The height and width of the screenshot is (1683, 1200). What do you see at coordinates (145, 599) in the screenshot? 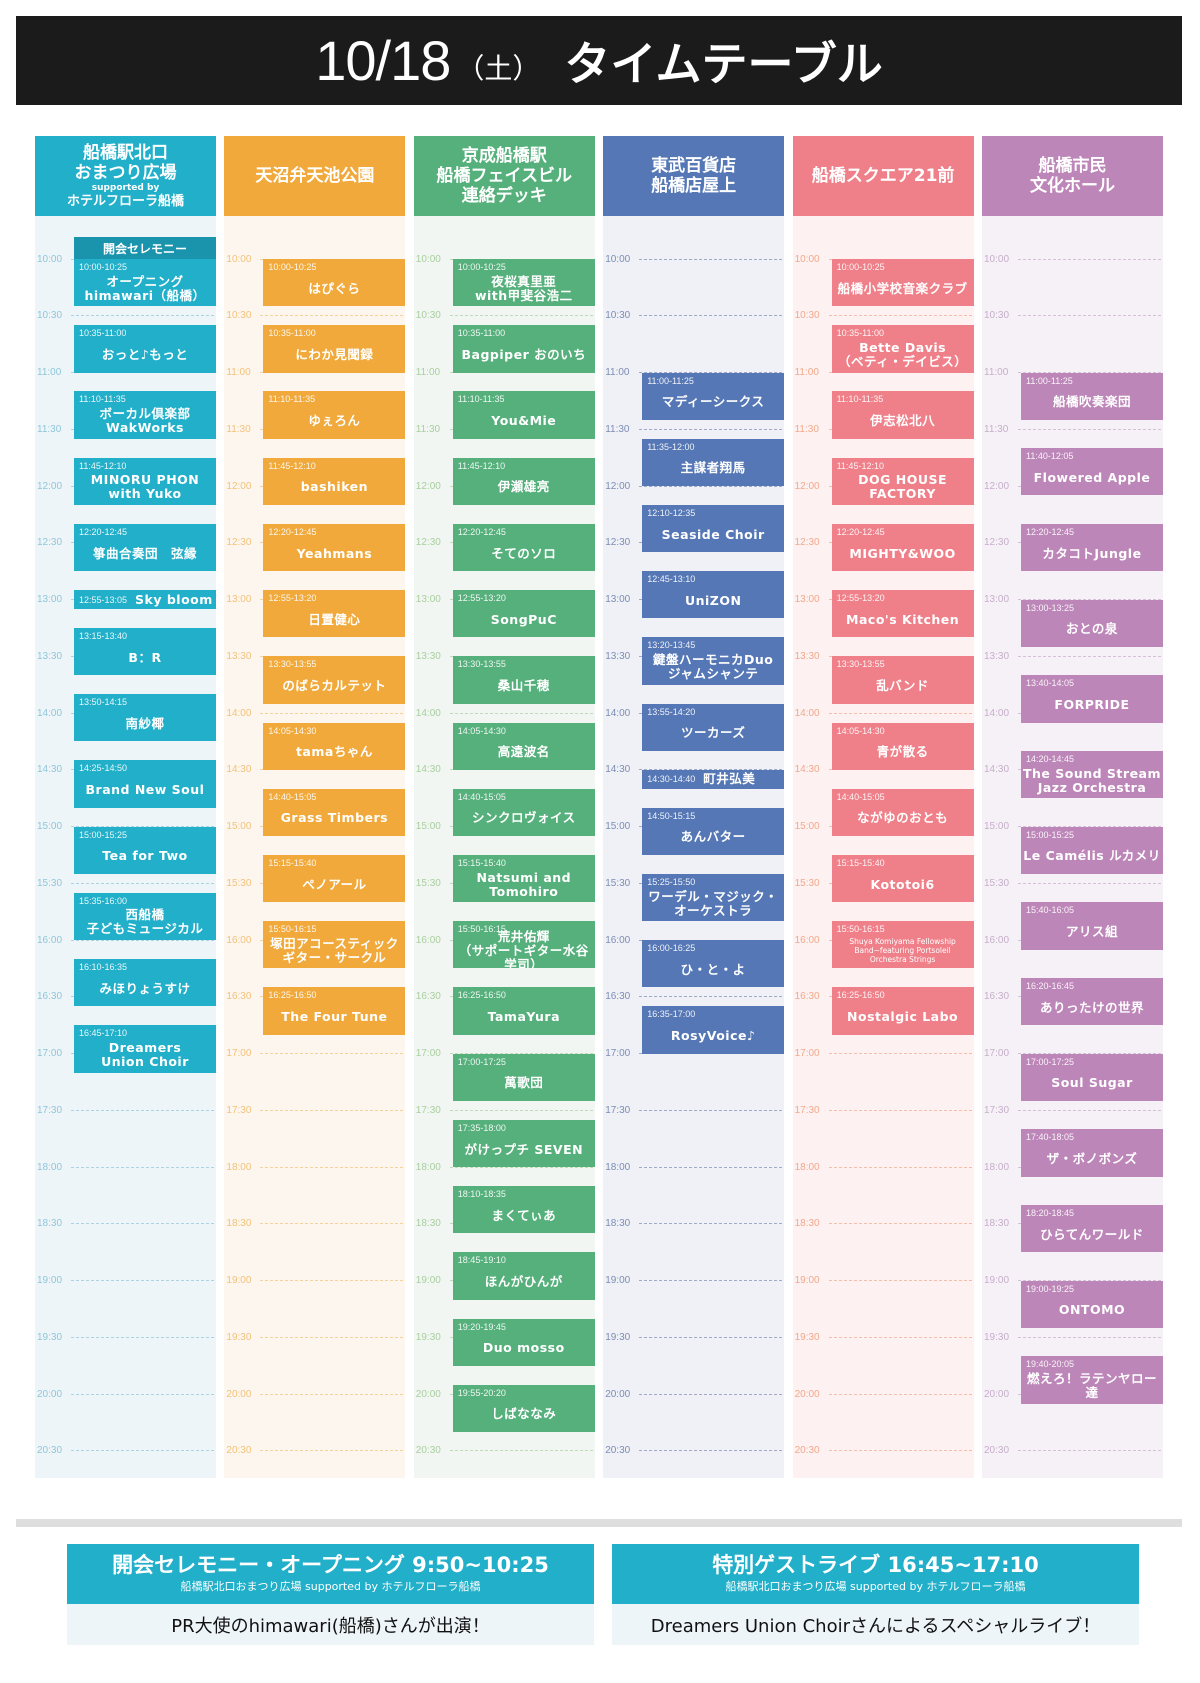
I see `performance-block: 12:55-13:05 Sky bloom` at bounding box center [145, 599].